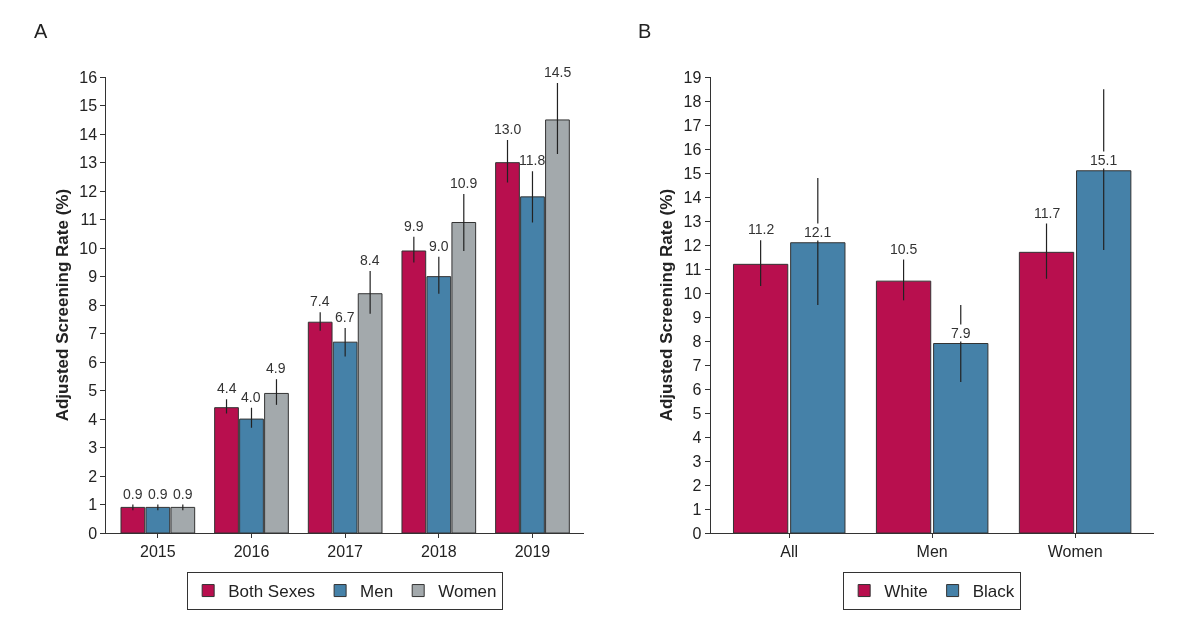  What do you see at coordinates (1104, 160) in the screenshot?
I see `data-label: 15.1` at bounding box center [1104, 160].